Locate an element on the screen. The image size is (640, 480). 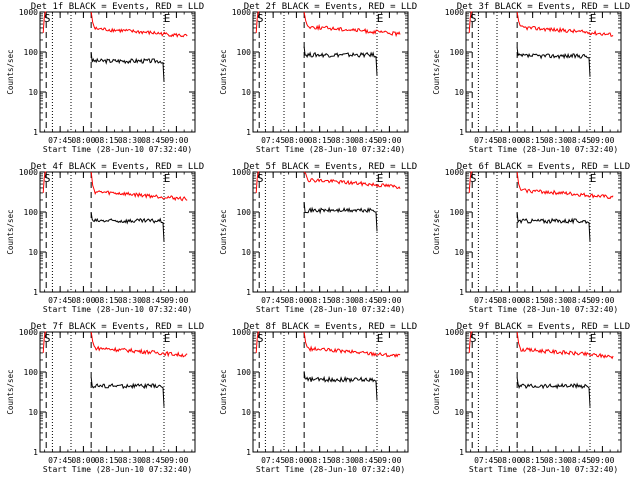
panel-title: Det 8f BLACK = Events, RED = LLD is located at coordinates (330, 327).